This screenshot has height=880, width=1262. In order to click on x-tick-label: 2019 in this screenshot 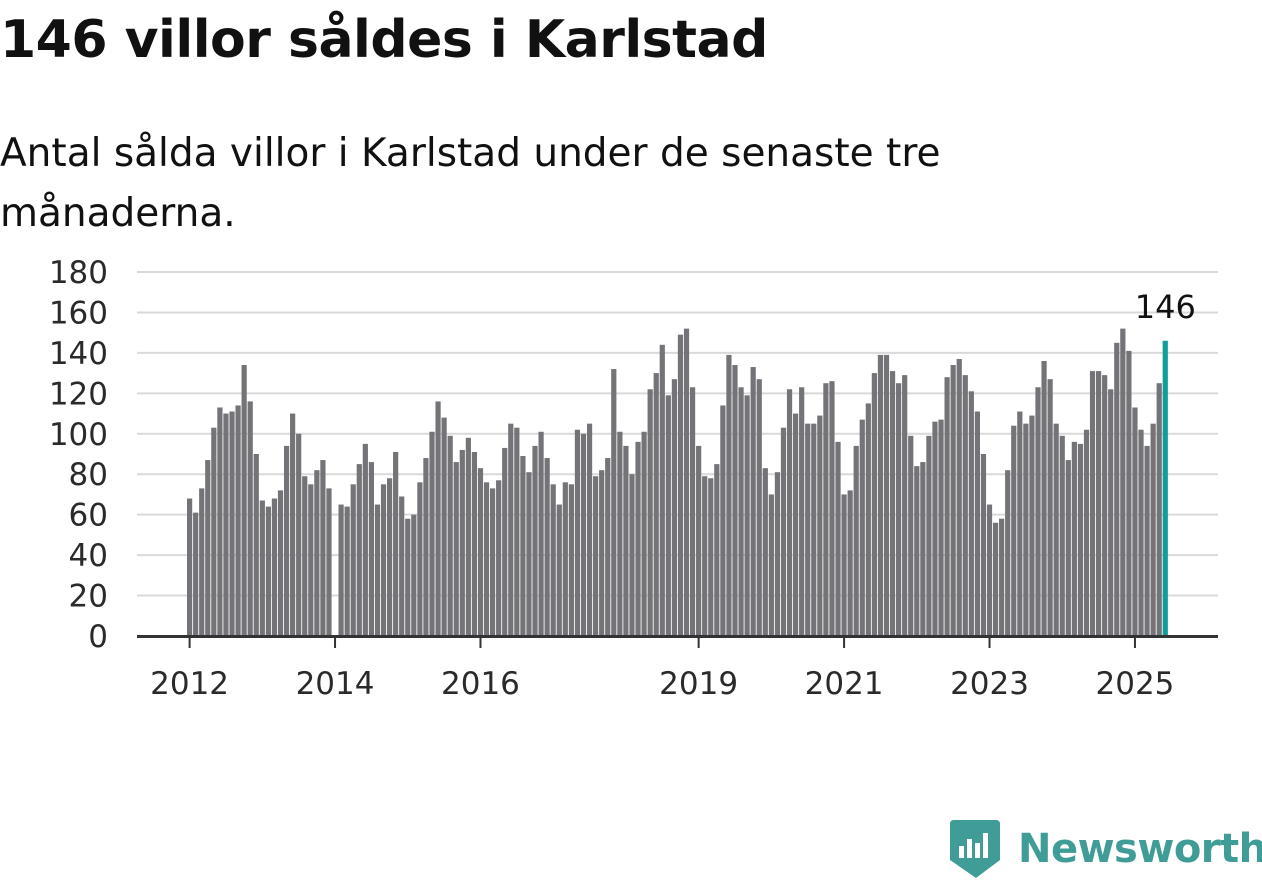, I will do `click(698, 684)`.